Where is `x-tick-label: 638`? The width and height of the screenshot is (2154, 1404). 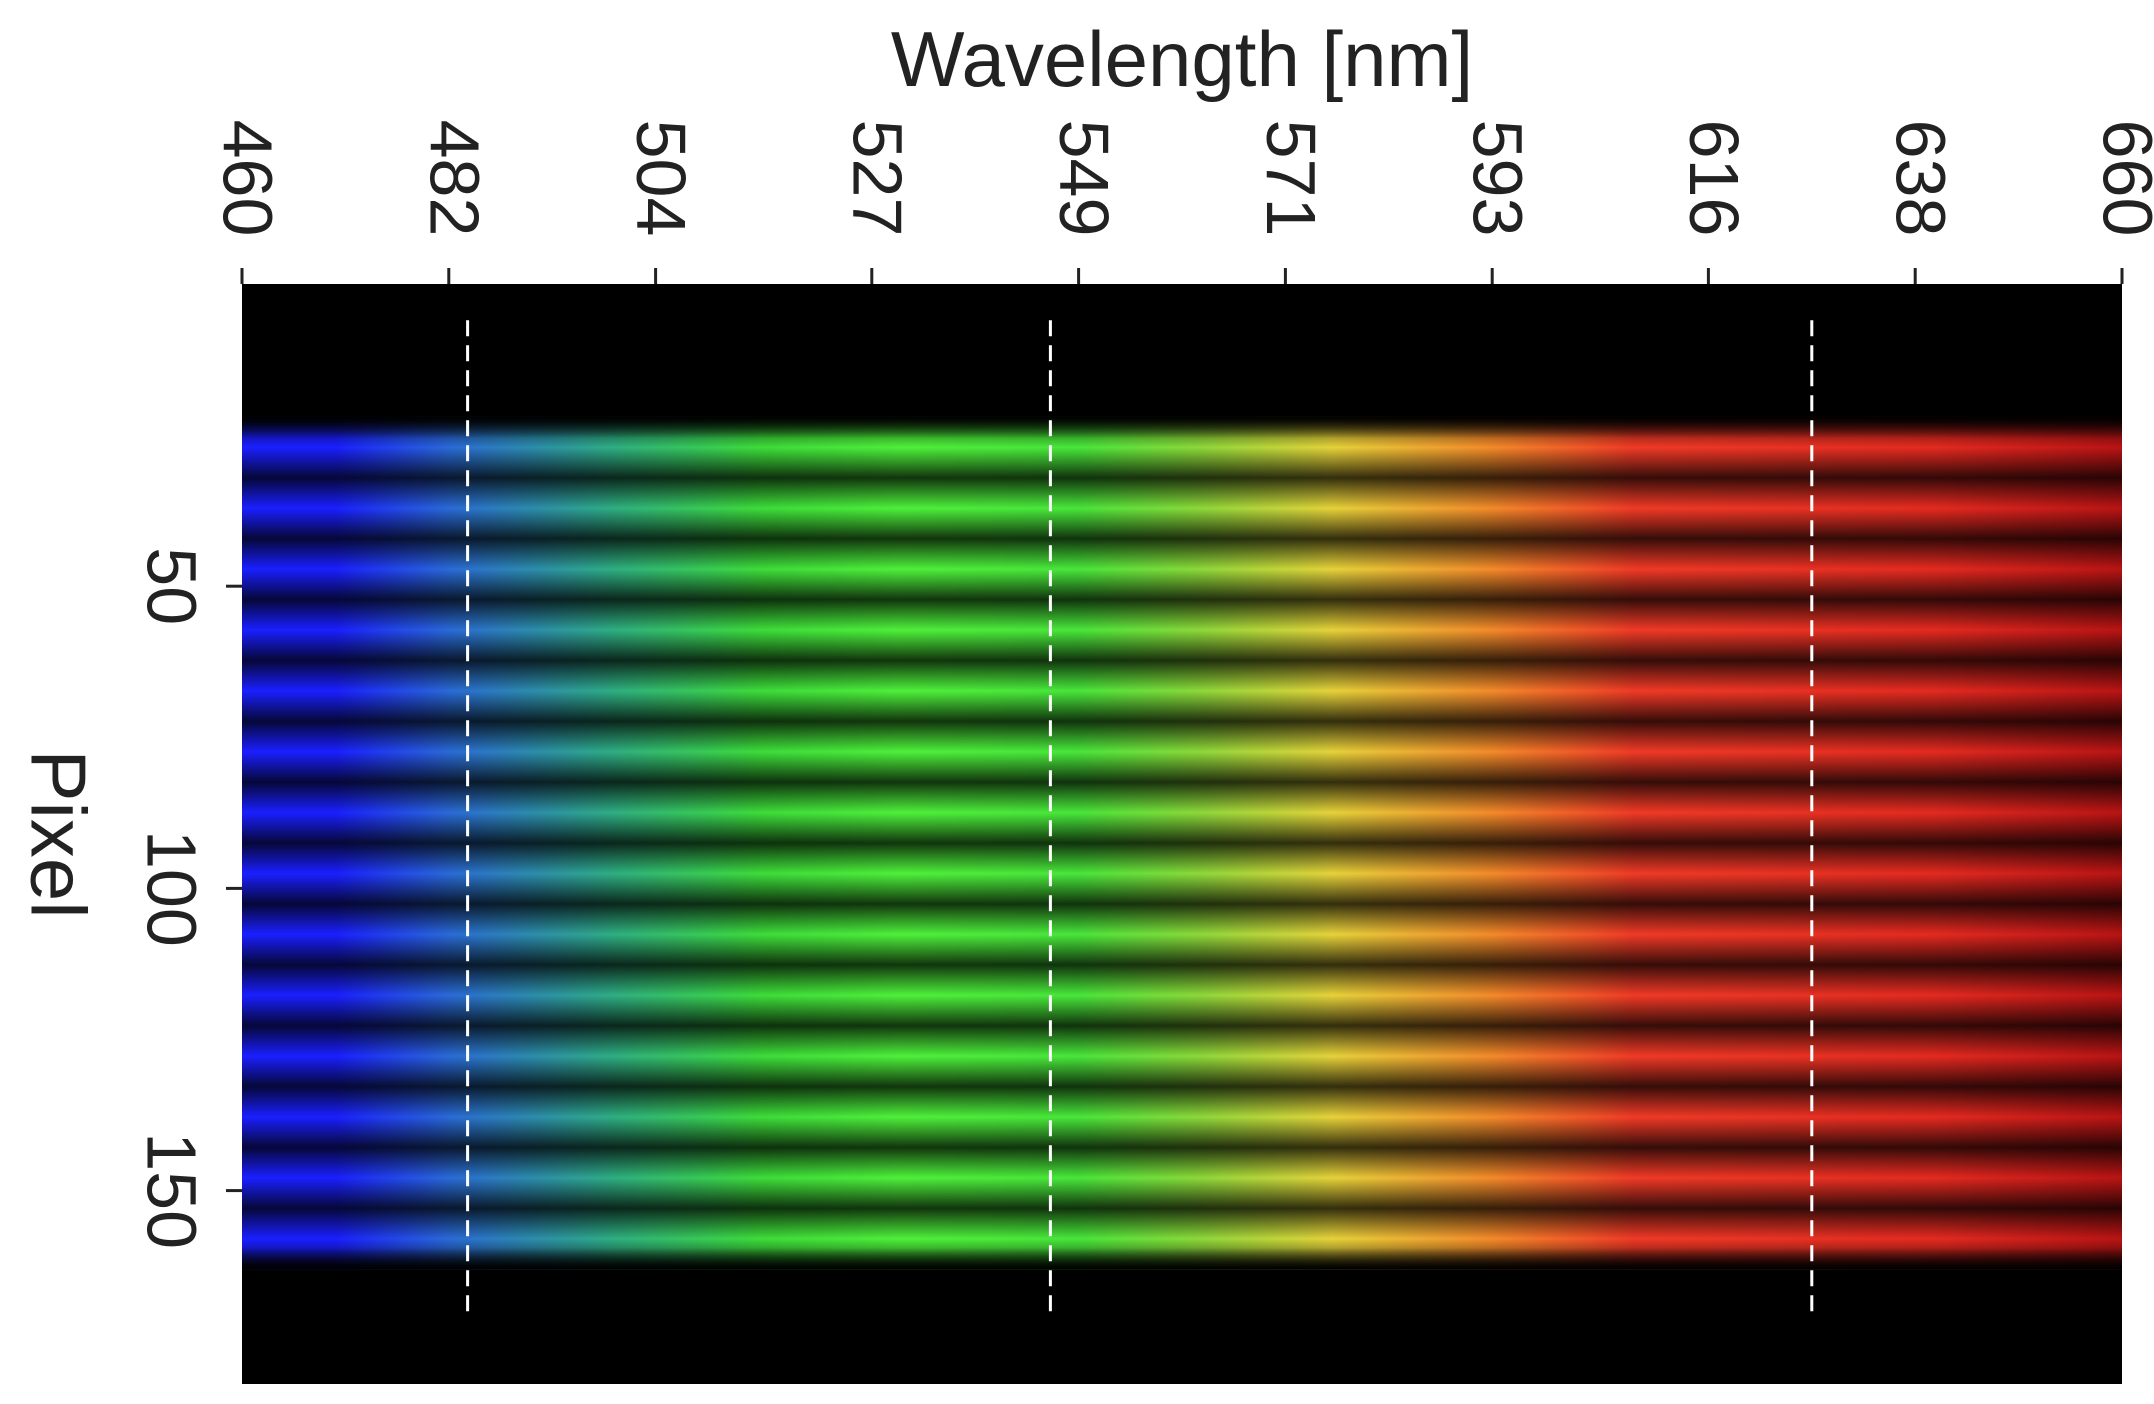
x-tick-label: 638 is located at coordinates (1921, 178).